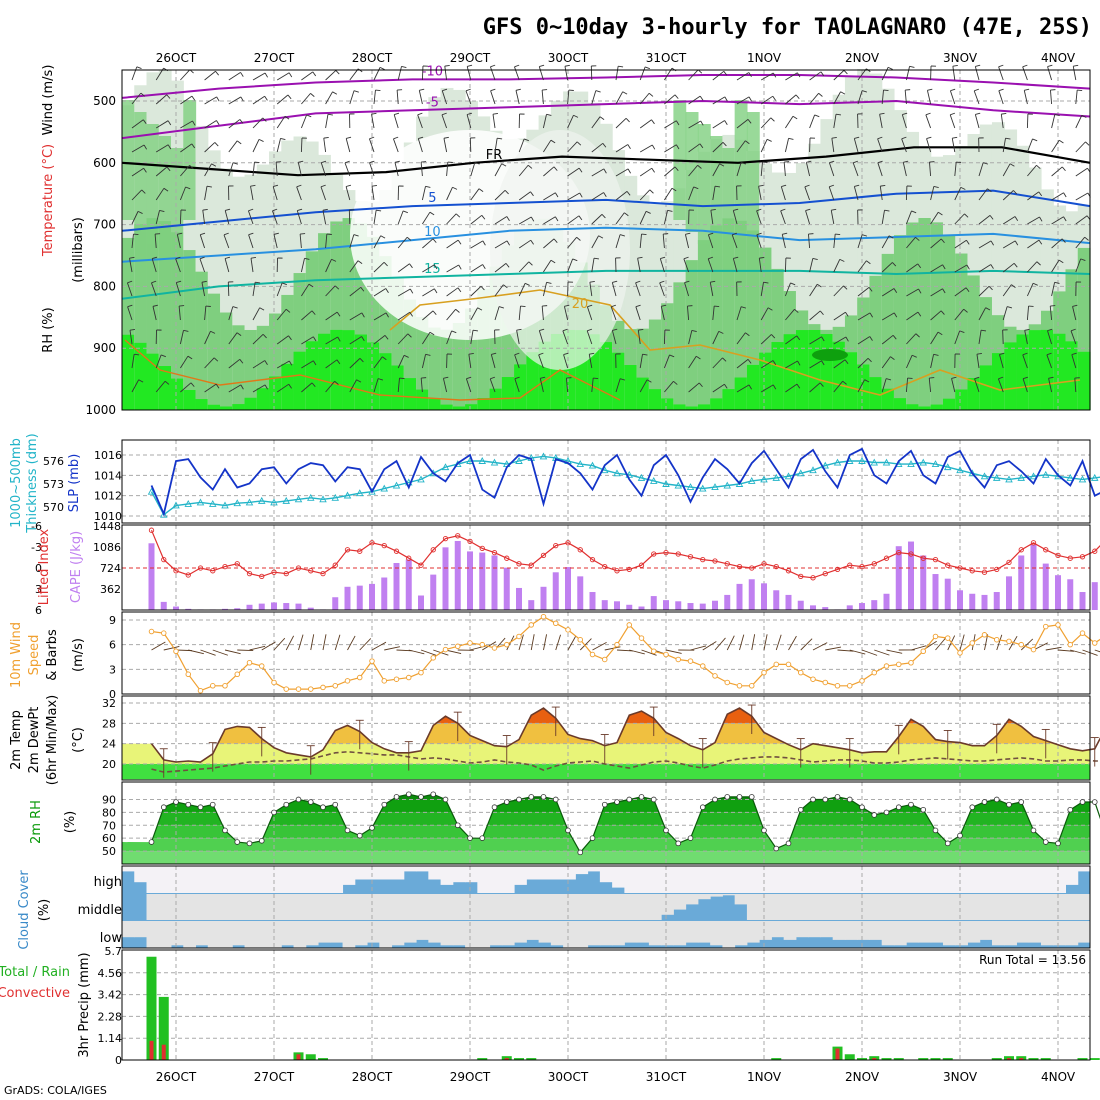 The height and width of the screenshot is (1100, 1100). What do you see at coordinates (48, 100) in the screenshot?
I see `ylabel-wind: Wind (m/s)` at bounding box center [48, 100].